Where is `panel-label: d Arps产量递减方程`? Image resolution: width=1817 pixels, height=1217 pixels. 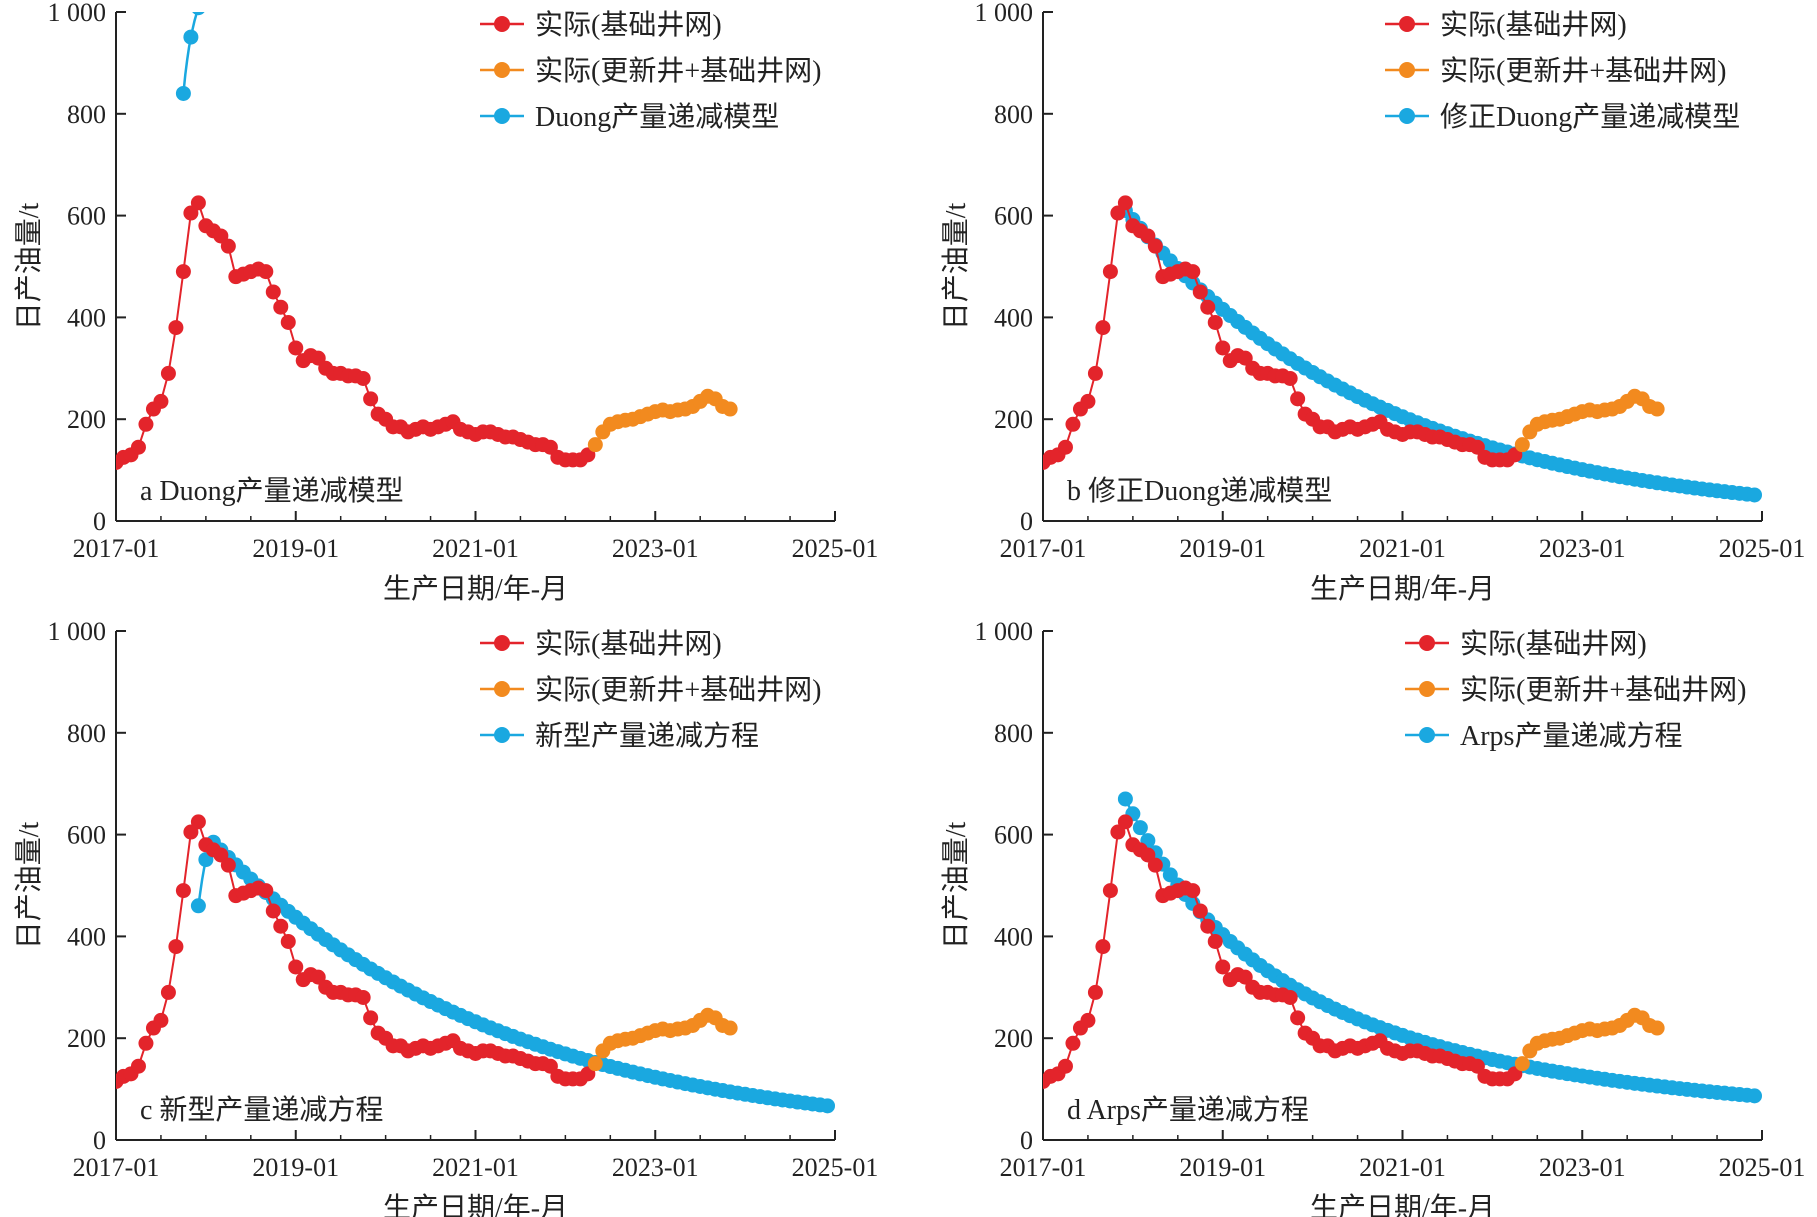
panel-label: d Arps产量递减方程 is located at coordinates (1188, 1110).